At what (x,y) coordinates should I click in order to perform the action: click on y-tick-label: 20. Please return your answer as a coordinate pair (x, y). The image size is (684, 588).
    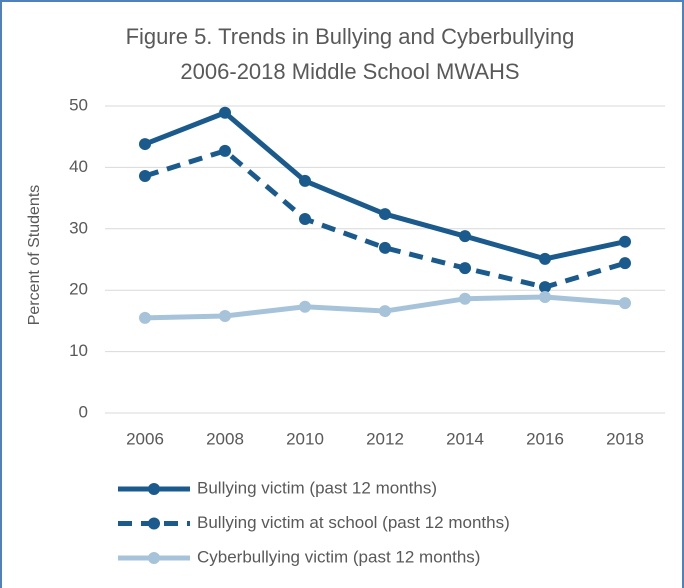
    Looking at the image, I should click on (78, 289).